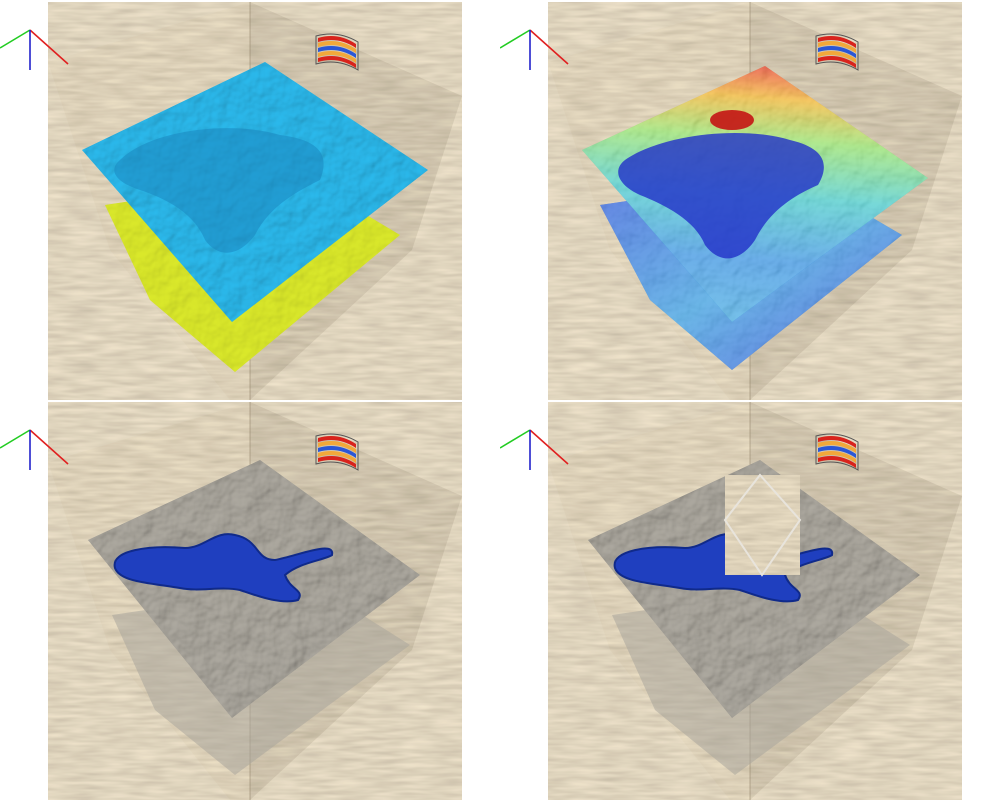 The width and height of the screenshot is (1000, 800). I want to click on channel-depression, so click(219, 190).